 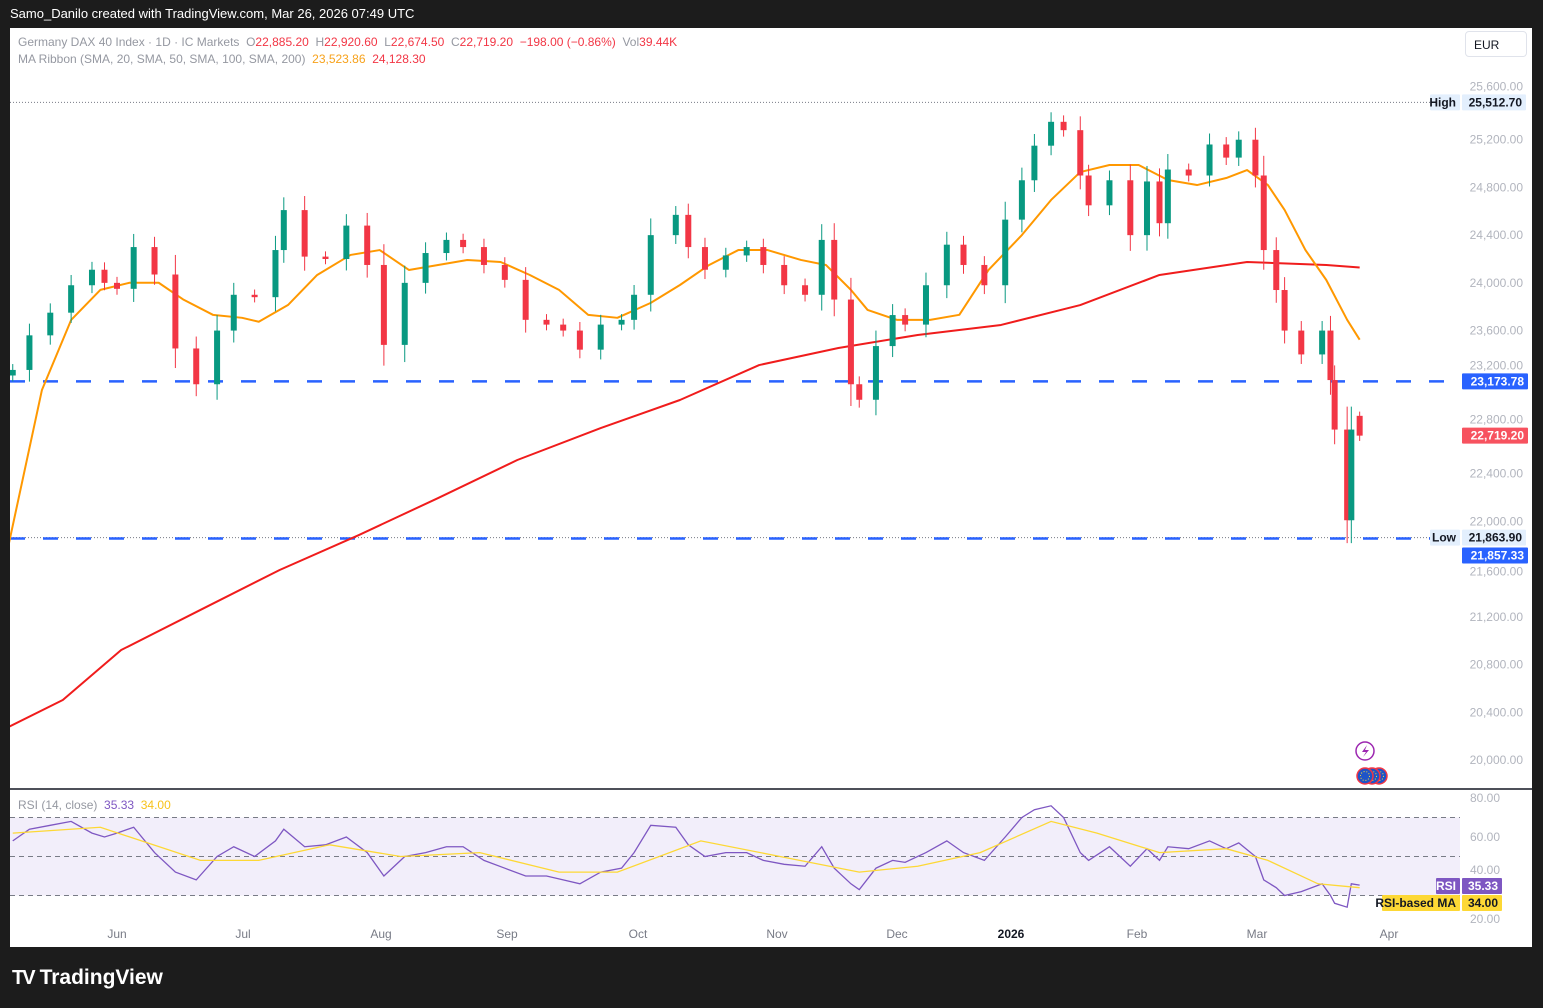 I want to click on rsi-ma-legend-value: 34.00, so click(x=155, y=805).